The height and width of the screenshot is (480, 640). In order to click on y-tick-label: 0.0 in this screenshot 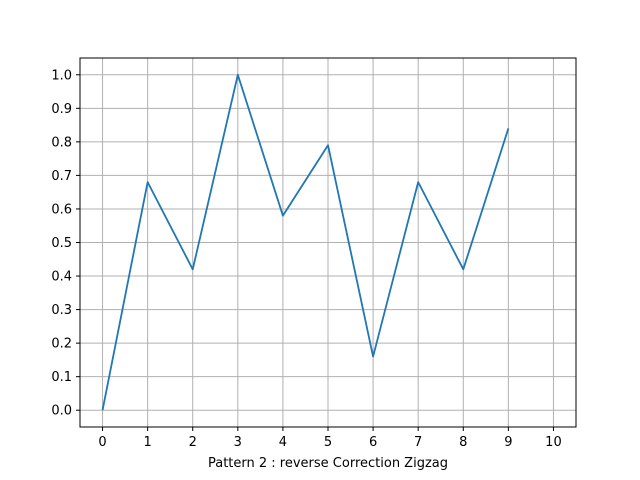, I will do `click(61, 411)`.